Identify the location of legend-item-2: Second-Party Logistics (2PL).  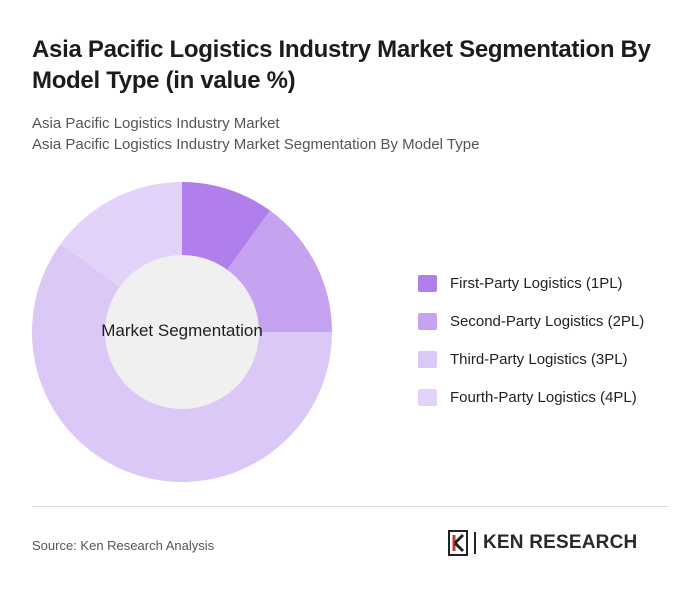
(531, 321).